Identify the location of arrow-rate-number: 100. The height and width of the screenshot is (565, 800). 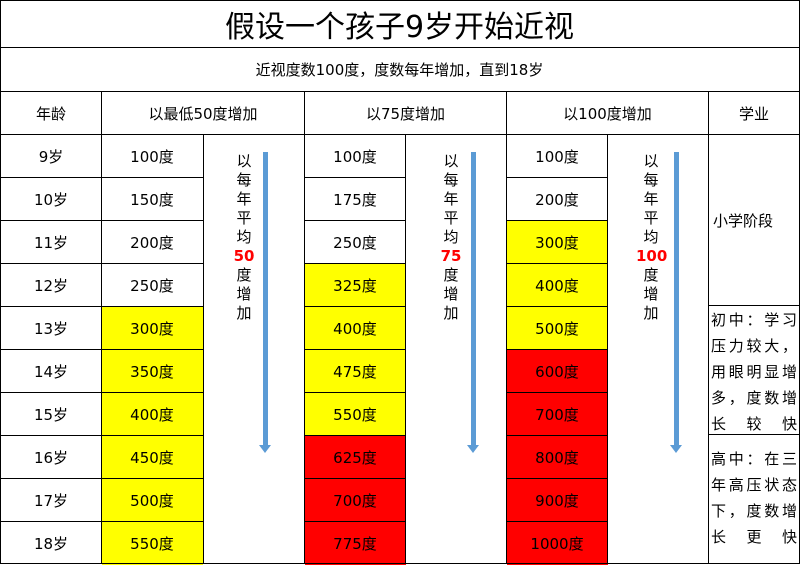
(652, 256).